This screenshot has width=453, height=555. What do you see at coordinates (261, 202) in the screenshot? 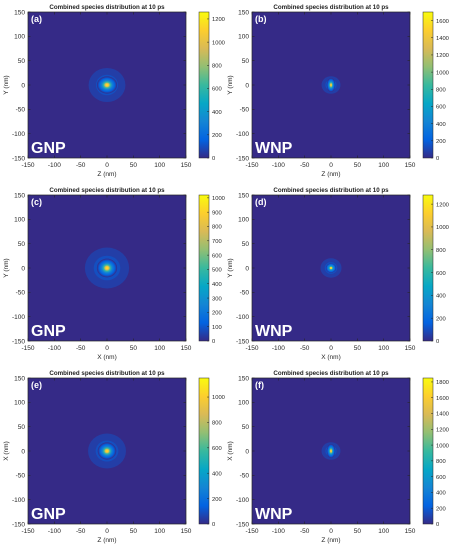
I see `panel-label: (d)` at bounding box center [261, 202].